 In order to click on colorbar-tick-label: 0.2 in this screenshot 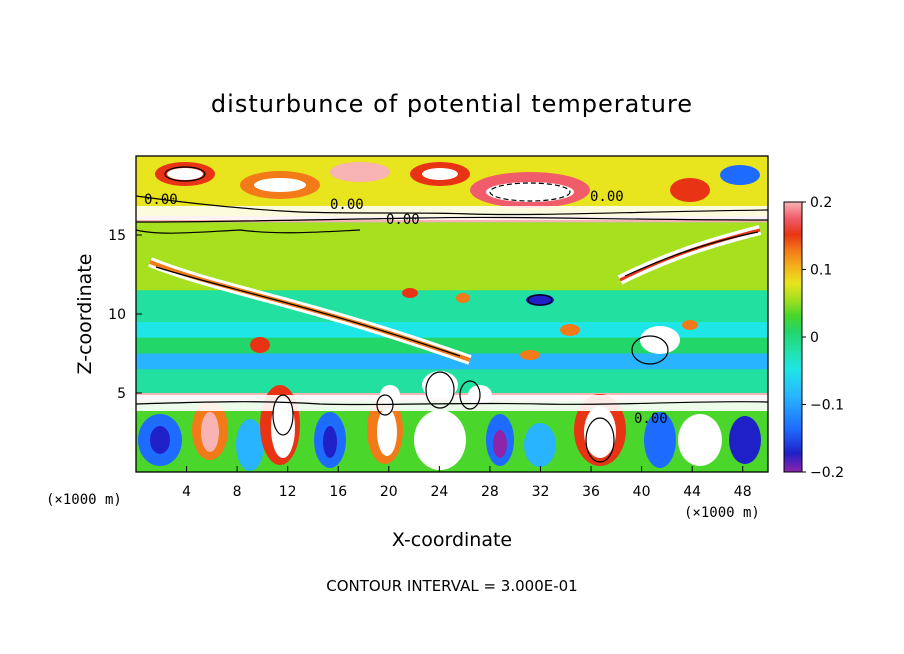, I will do `click(821, 203)`.